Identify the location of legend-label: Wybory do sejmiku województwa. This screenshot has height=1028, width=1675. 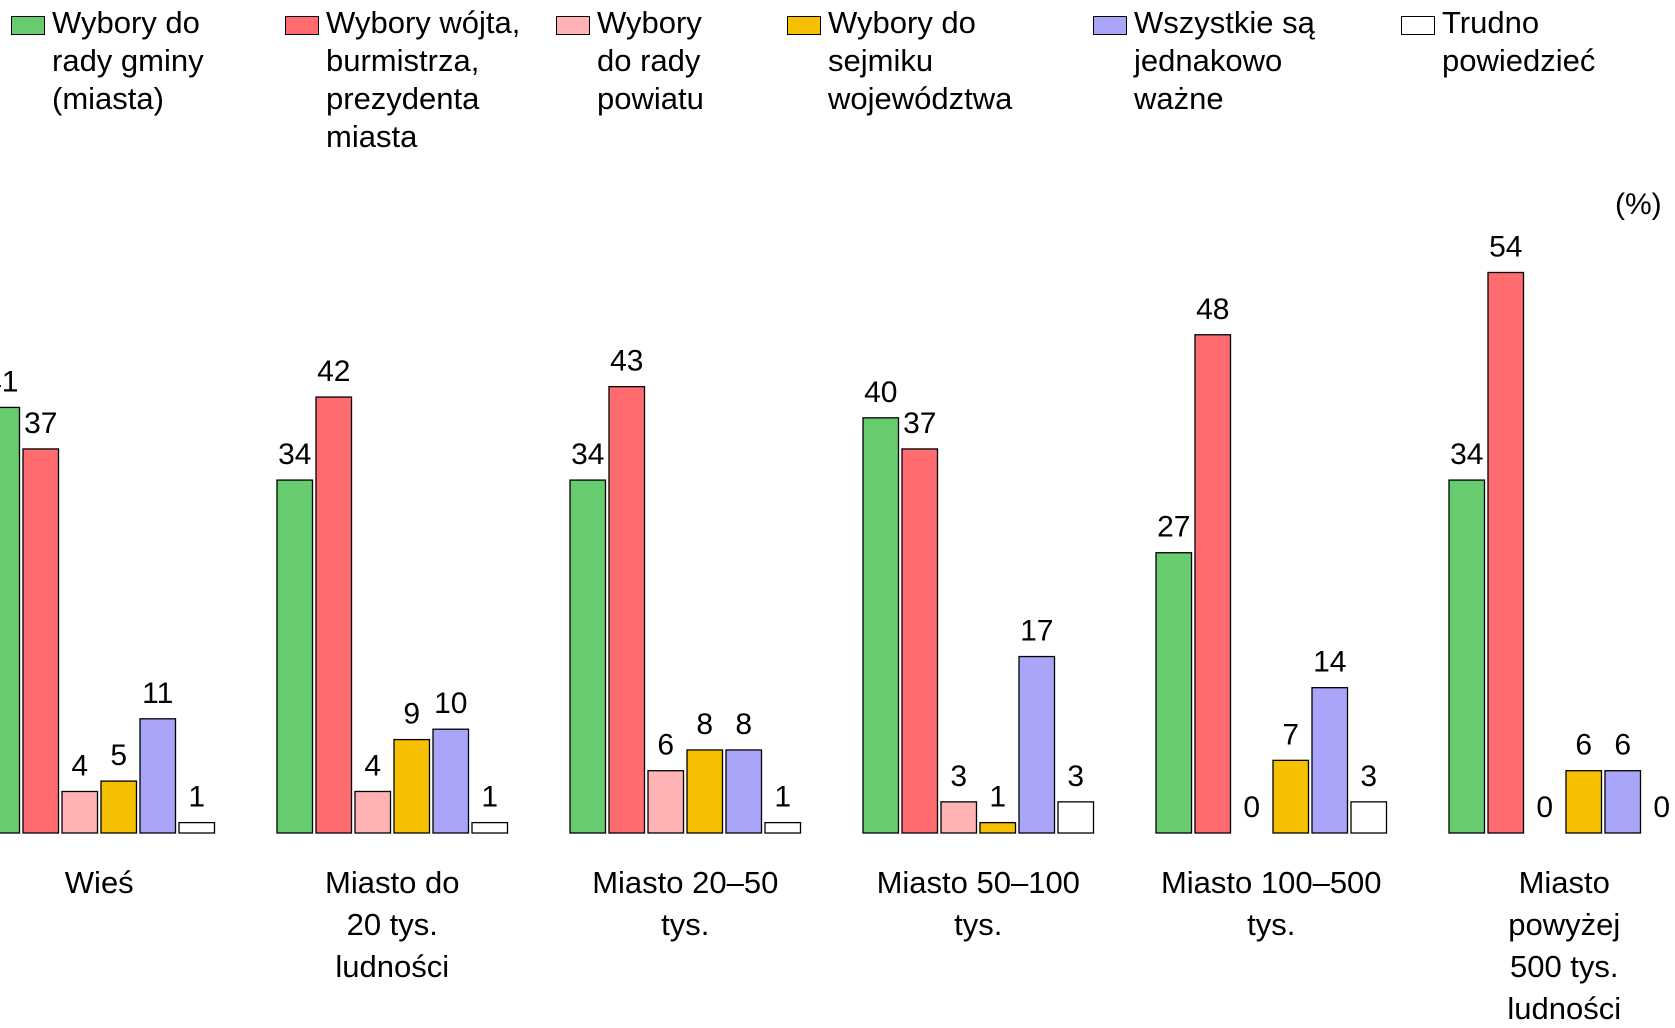
(920, 60).